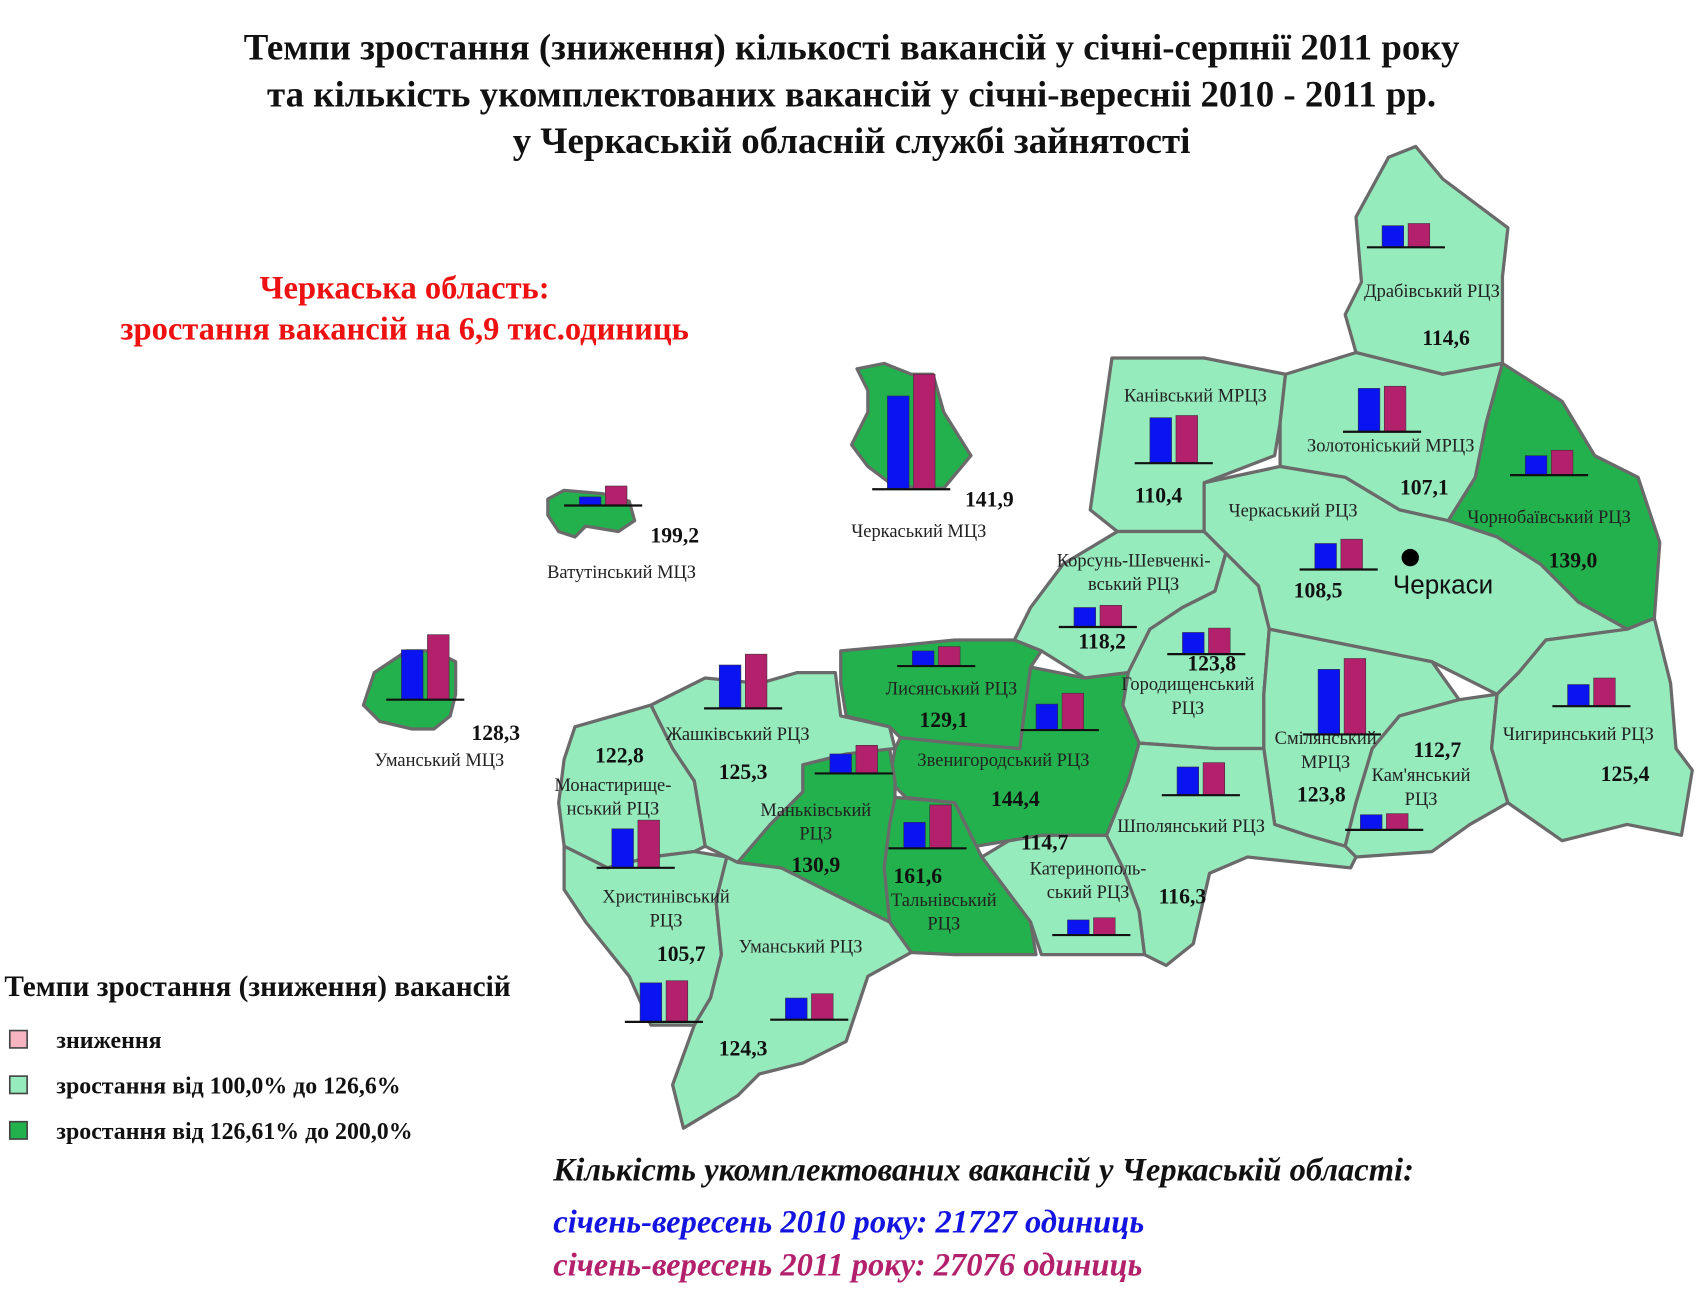 This screenshot has height=1292, width=1701. I want to click on district-value: 118,2, so click(1102, 642).